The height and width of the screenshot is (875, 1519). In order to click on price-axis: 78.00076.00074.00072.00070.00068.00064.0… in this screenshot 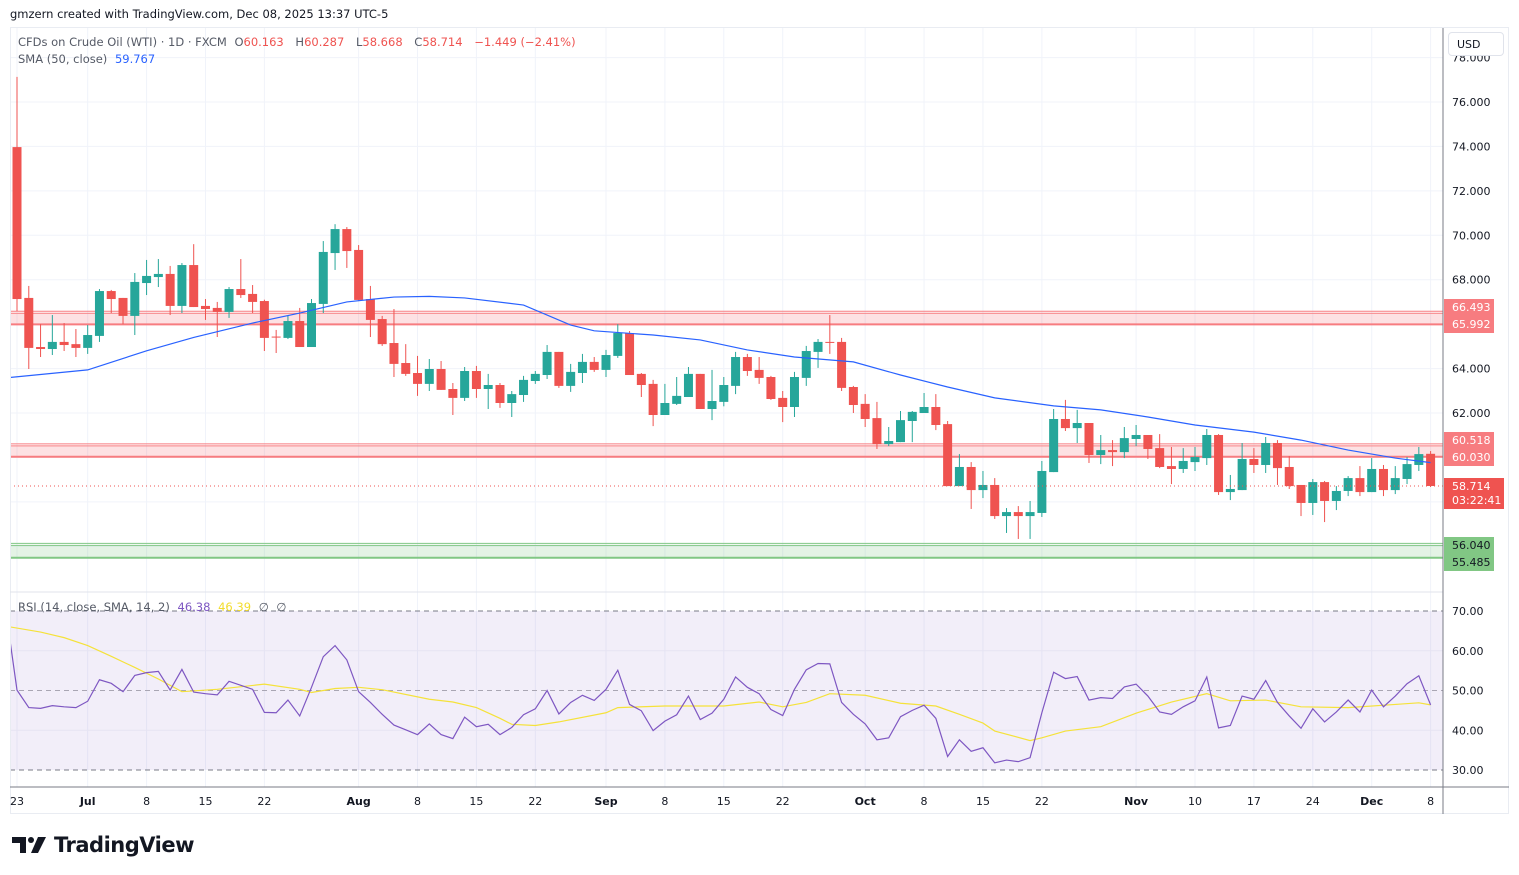, I will do `click(1471, 236)`.